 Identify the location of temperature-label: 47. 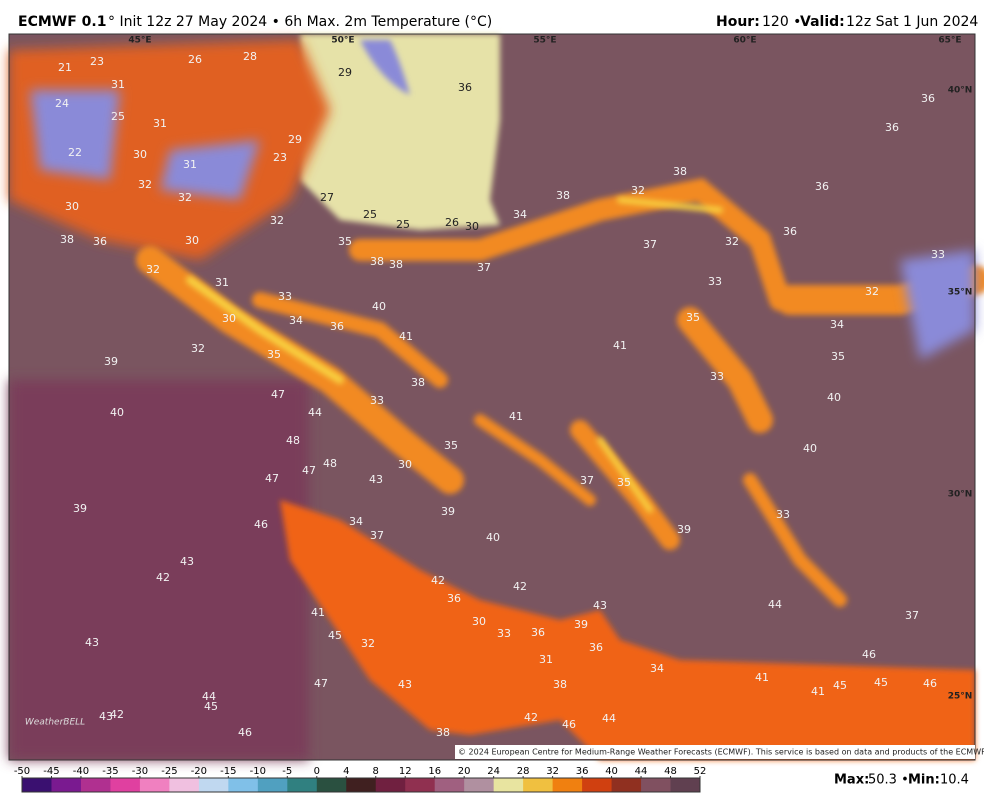
(309, 470).